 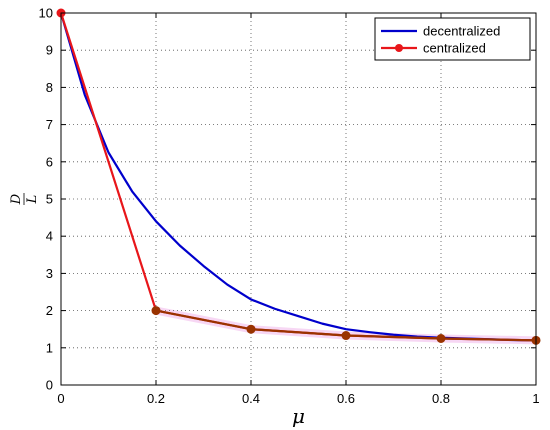 I want to click on y-tick-label: 4, so click(x=49, y=236).